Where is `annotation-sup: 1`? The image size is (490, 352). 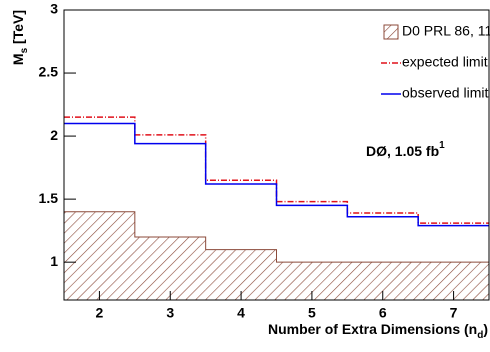
annotation-sup: 1 is located at coordinates (442, 145).